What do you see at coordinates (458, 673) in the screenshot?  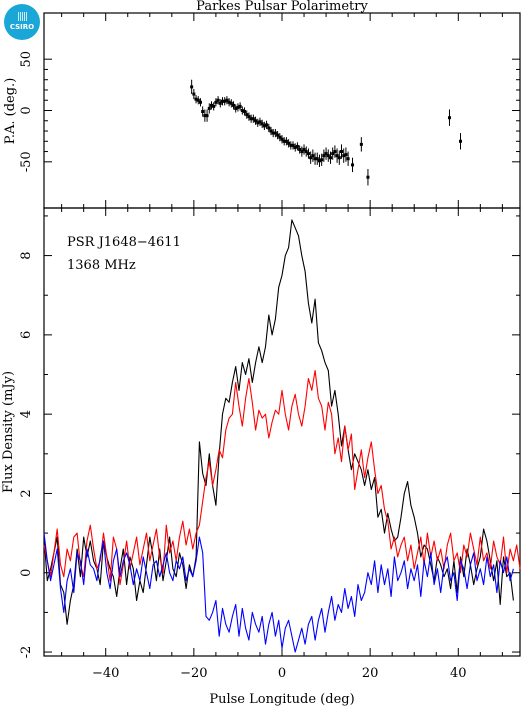 I see `flux-xtick-label: 40` at bounding box center [458, 673].